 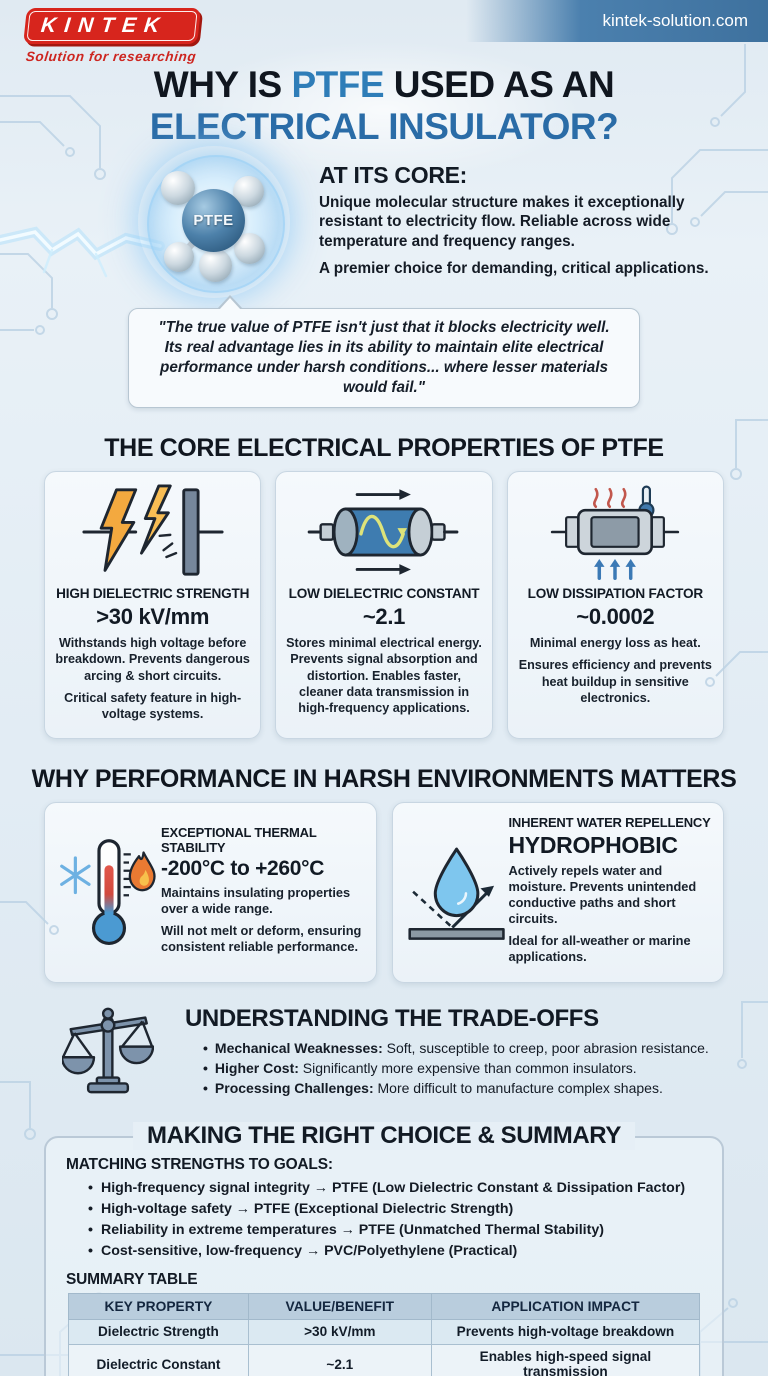 What do you see at coordinates (158, 1306) in the screenshot?
I see `column-header: KEY PROPERTY` at bounding box center [158, 1306].